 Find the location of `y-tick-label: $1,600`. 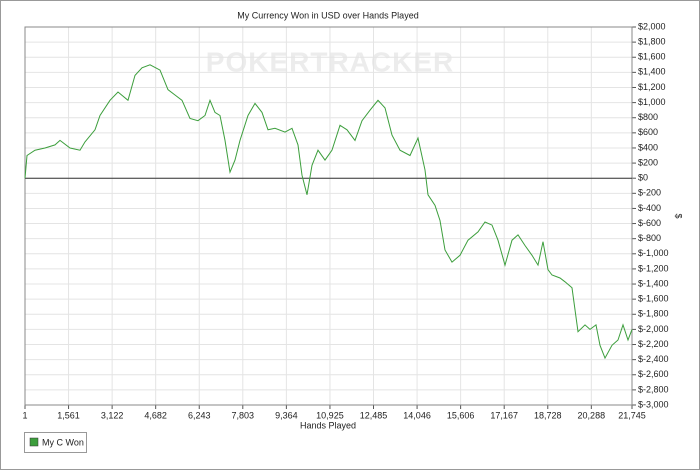

y-tick-label: $1,600 is located at coordinates (652, 57).